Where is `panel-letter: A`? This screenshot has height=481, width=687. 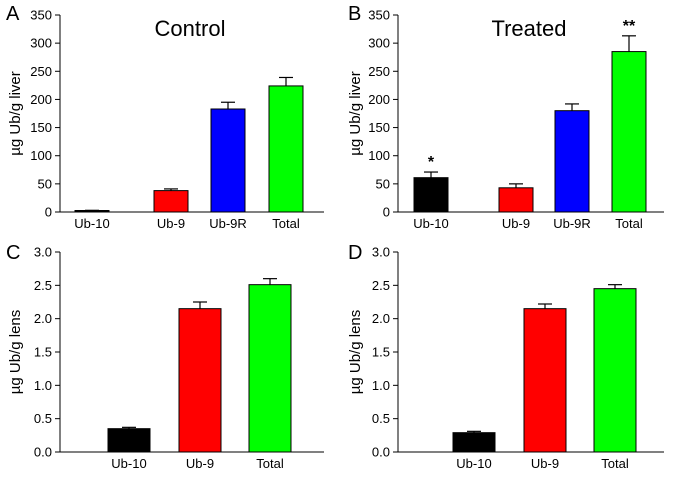
panel-letter: A is located at coordinates (13, 14).